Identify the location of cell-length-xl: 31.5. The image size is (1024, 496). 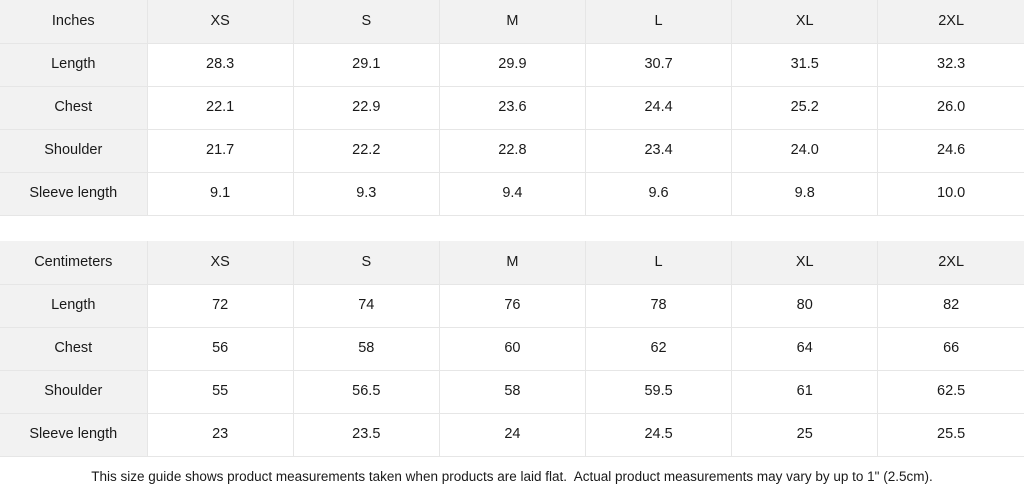
(805, 65).